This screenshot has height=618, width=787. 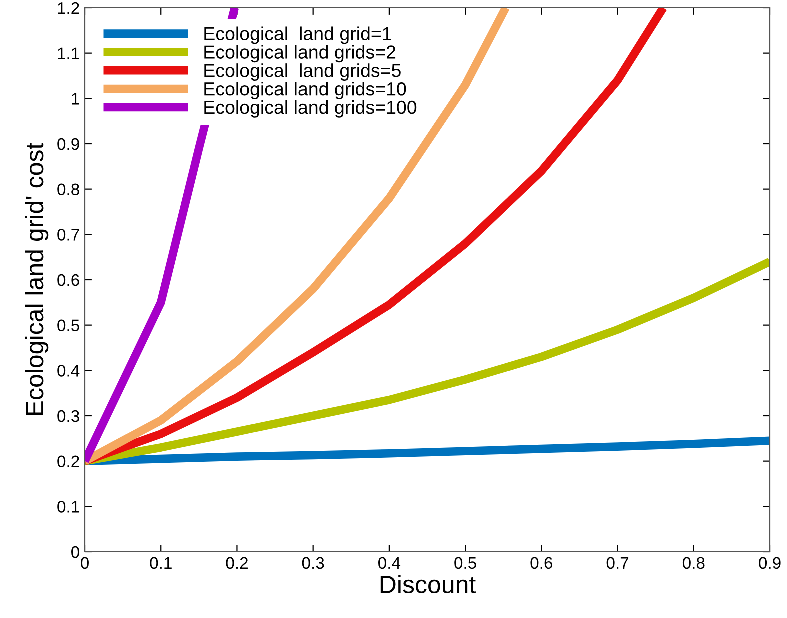 I want to click on y-axis-title: Ecological land grid' cost, so click(x=37, y=279).